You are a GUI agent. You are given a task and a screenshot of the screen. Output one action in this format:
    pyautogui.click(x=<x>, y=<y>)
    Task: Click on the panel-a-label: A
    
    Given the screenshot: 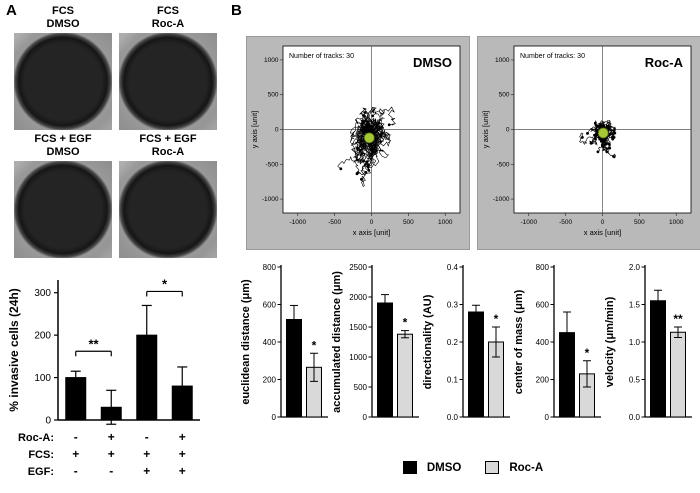 What is the action you would take?
    pyautogui.click(x=11, y=10)
    